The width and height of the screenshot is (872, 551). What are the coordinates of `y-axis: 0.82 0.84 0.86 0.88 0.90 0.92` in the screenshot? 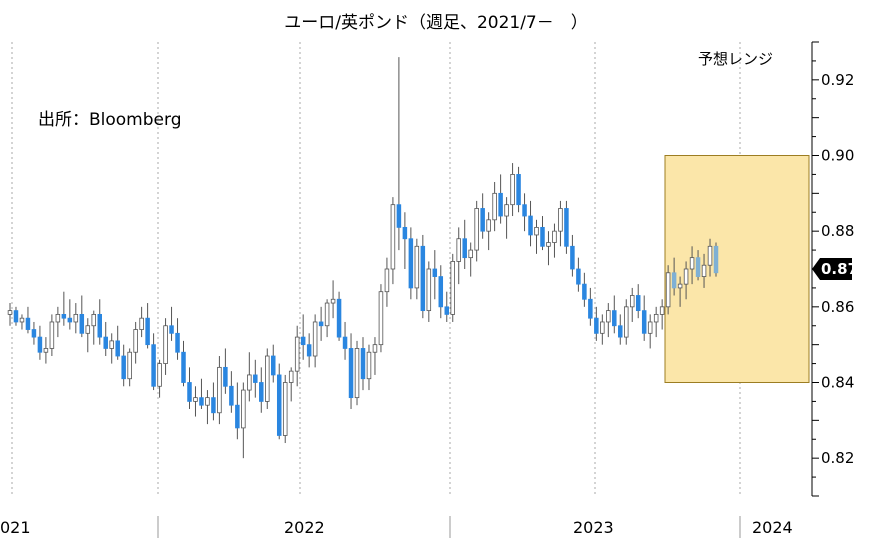 It's located at (832, 269).